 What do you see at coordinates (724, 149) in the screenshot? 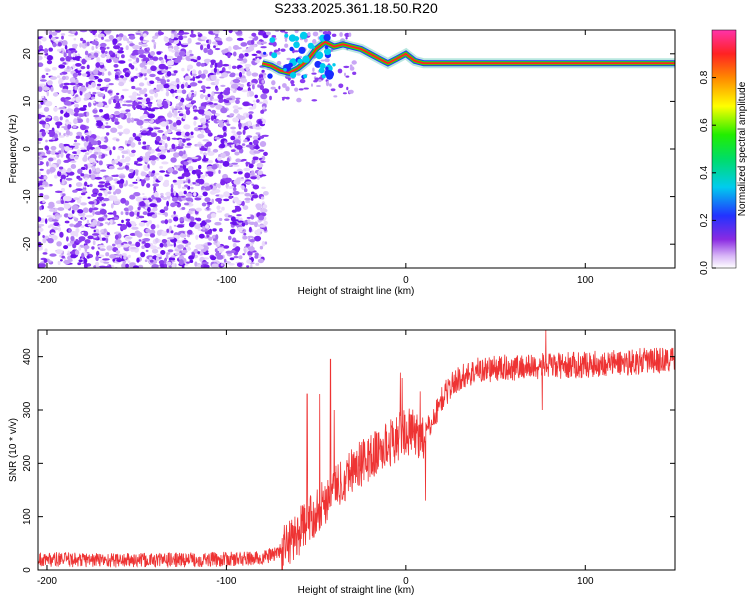
I see `colorbar-gradient` at bounding box center [724, 149].